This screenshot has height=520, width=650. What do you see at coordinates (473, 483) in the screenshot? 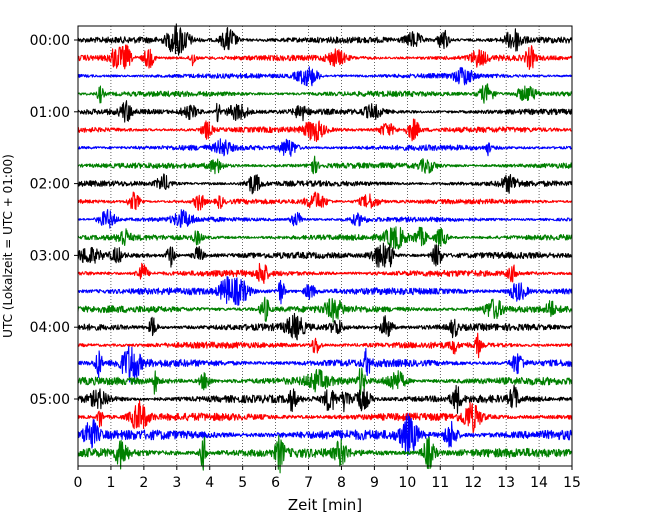
I see `x-tick-label: 12` at bounding box center [473, 483].